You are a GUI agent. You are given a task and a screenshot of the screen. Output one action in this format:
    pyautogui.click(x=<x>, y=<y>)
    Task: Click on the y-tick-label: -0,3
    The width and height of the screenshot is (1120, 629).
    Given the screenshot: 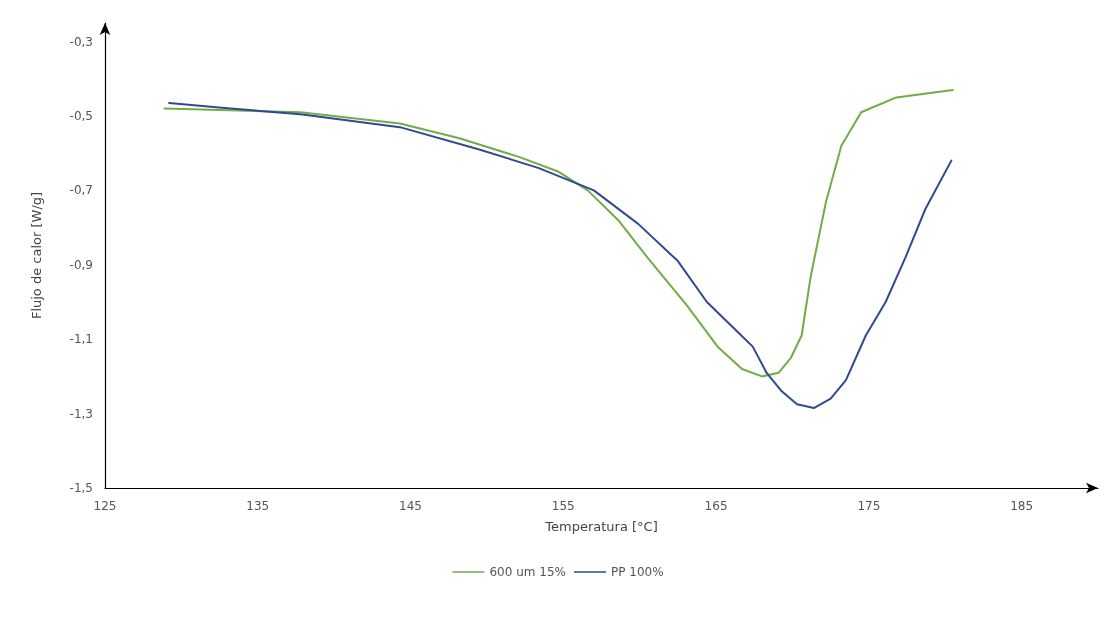 What is the action you would take?
    pyautogui.click(x=81, y=41)
    